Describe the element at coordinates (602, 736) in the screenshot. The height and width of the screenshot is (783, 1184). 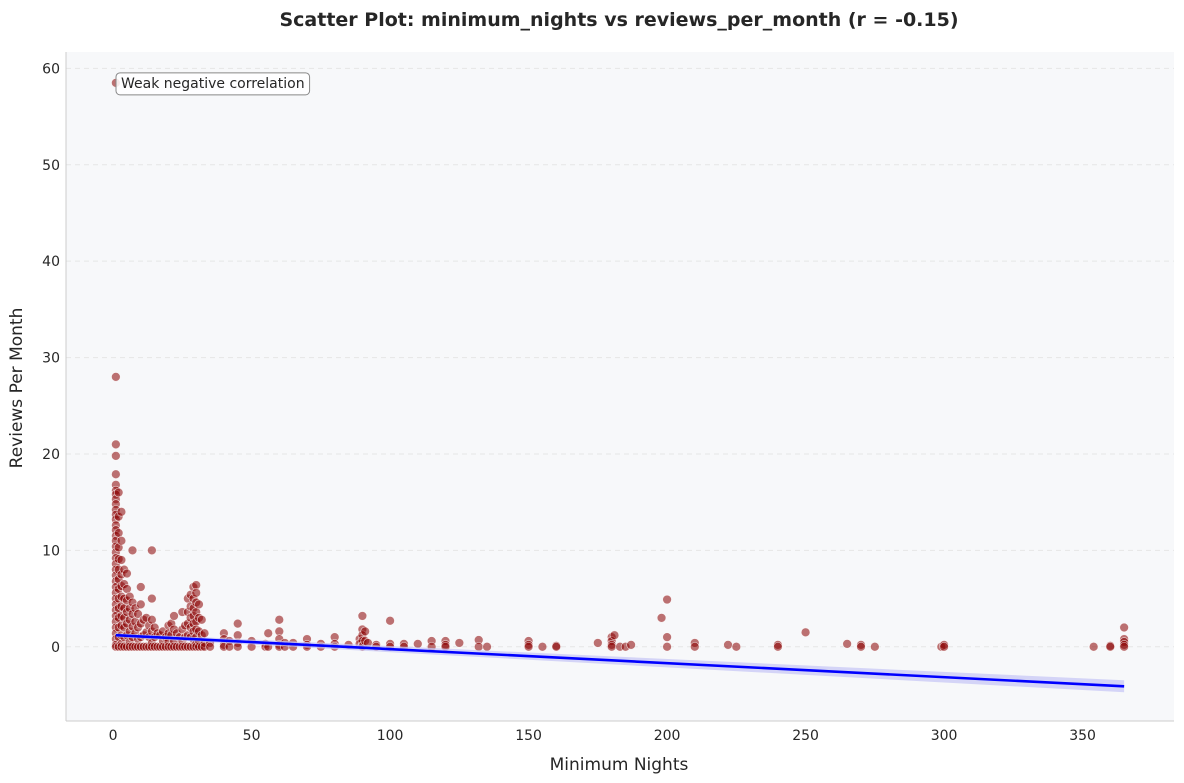
I see `x-axis-ticks: 0 50 100 150 200 250 300 350` at that location.